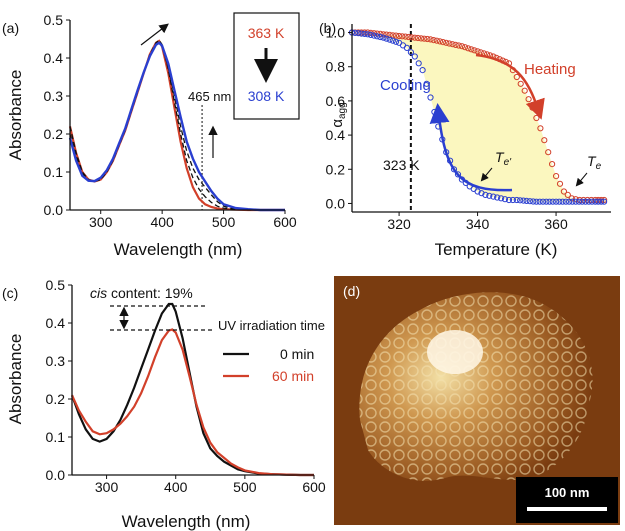 This screenshot has width=625, height=531. Describe the element at coordinates (476, 386) in the screenshot. I see `afm-aggregate-texture` at that location.